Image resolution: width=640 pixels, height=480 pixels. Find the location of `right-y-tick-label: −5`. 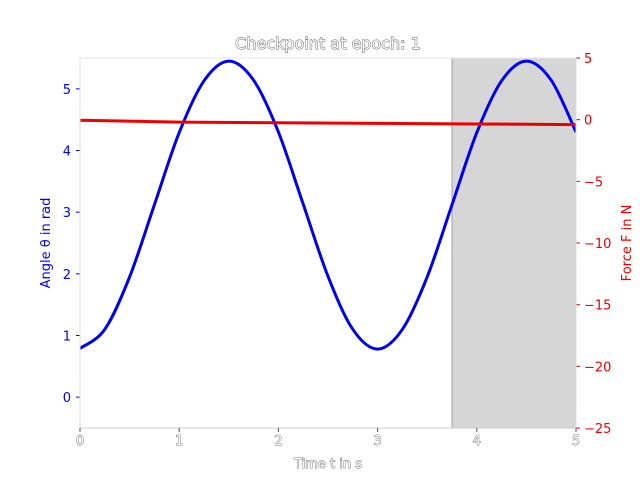

right-y-tick-label: −5 is located at coordinates (593, 182).